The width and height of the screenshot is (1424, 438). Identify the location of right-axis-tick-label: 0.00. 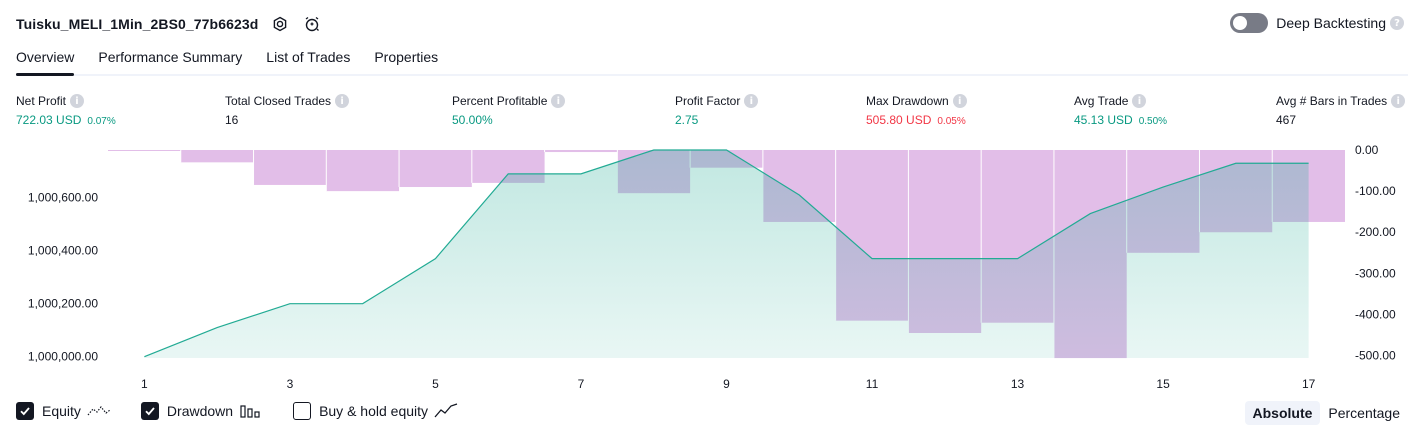
(1367, 150).